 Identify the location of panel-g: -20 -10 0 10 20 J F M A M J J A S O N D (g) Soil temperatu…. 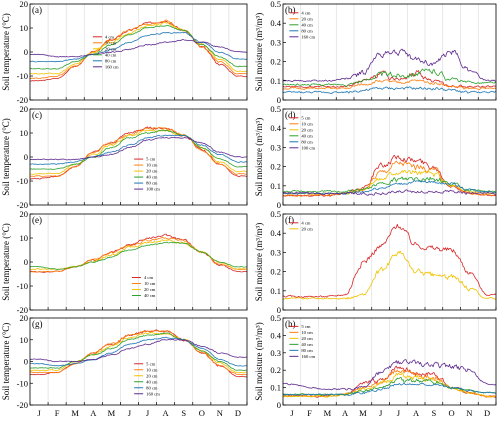
(124, 365).